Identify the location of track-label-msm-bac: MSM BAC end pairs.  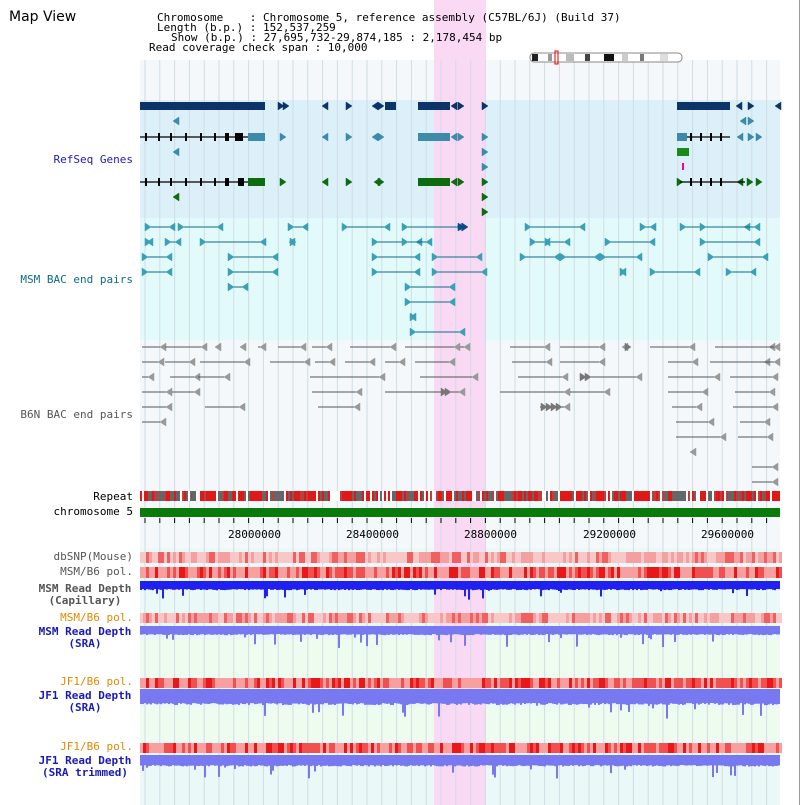
(76, 279).